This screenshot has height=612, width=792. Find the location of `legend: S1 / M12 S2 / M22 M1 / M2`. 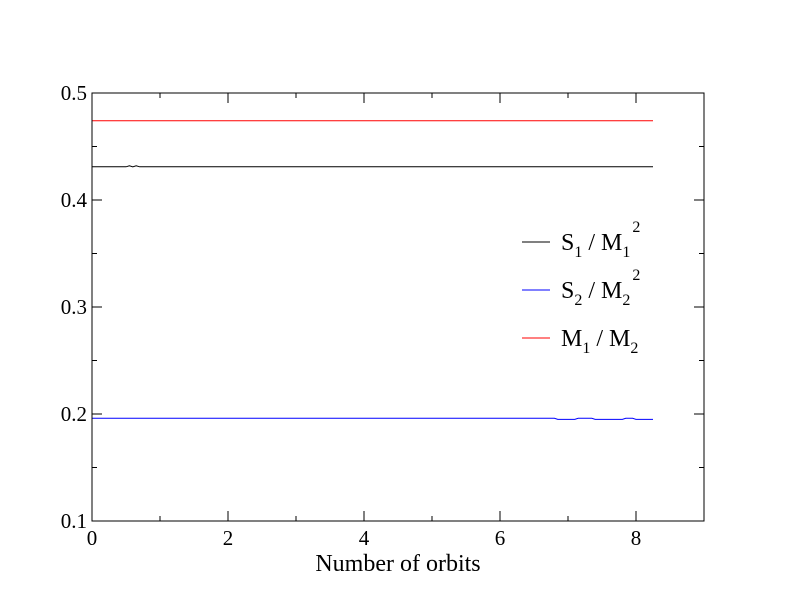

legend: S1 / M12 S2 / M22 M1 / M2 is located at coordinates (581, 288).